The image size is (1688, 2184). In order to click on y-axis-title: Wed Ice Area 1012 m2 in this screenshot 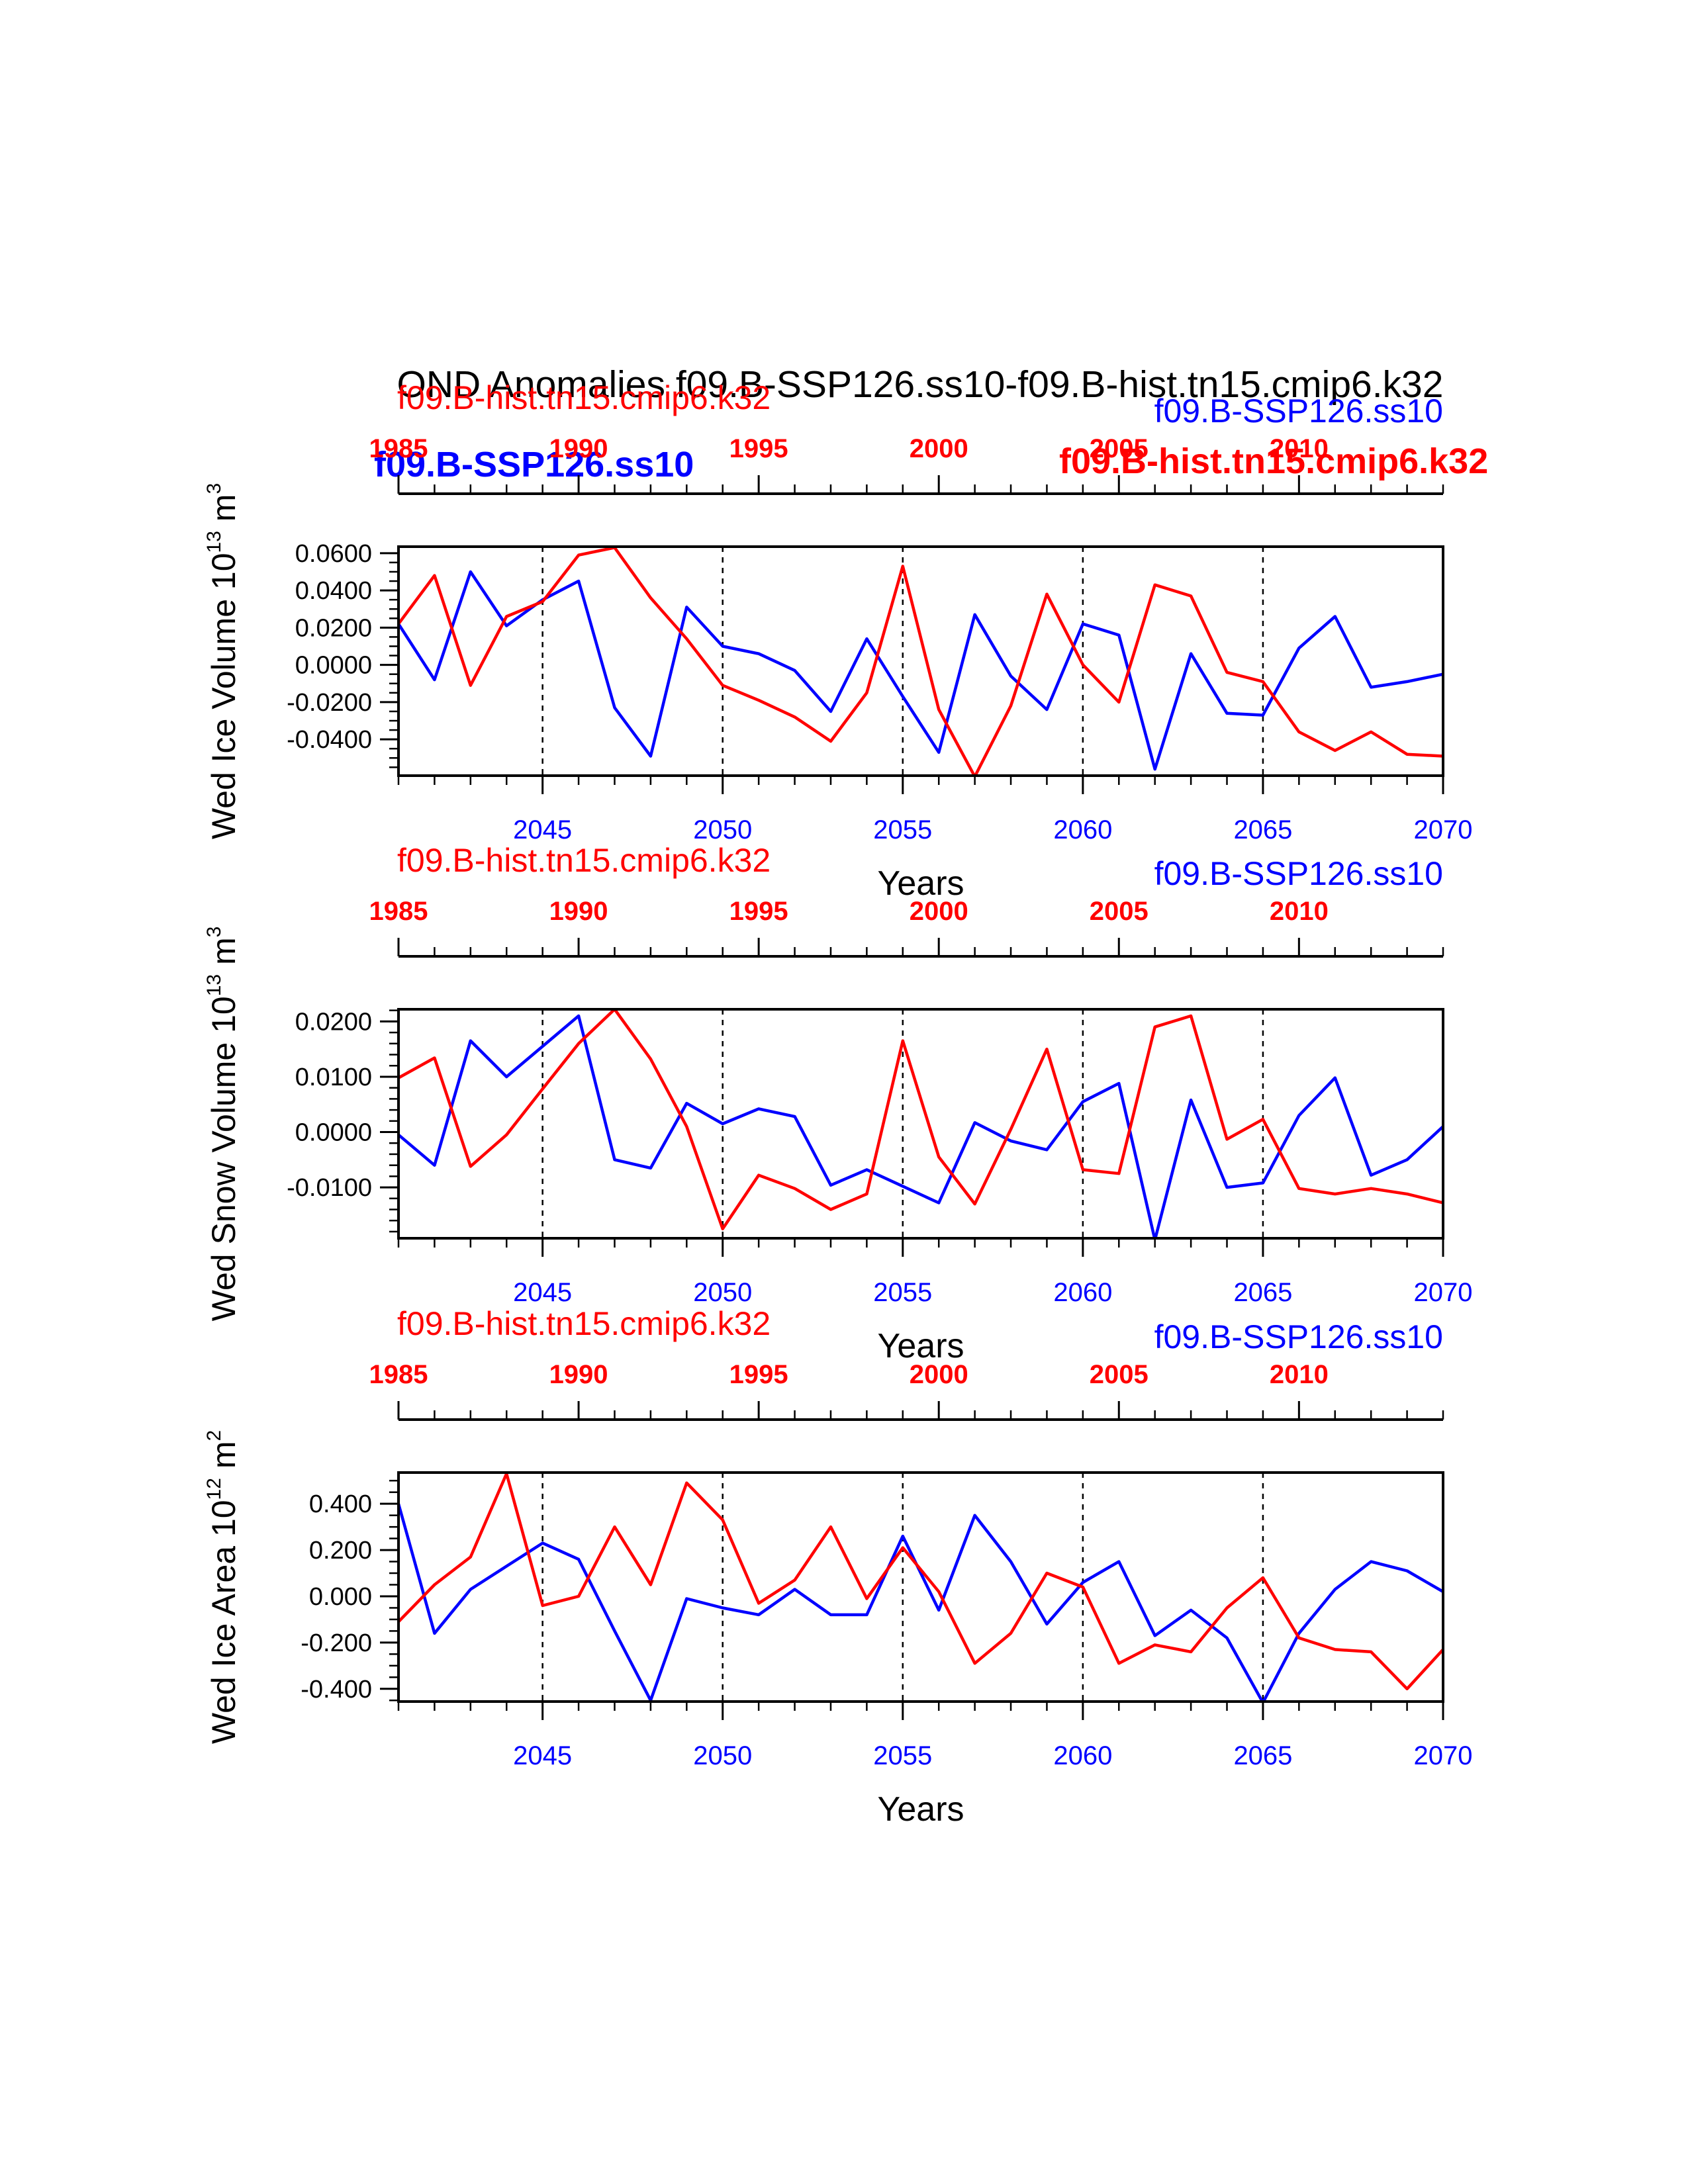, I will do `click(222, 1587)`.